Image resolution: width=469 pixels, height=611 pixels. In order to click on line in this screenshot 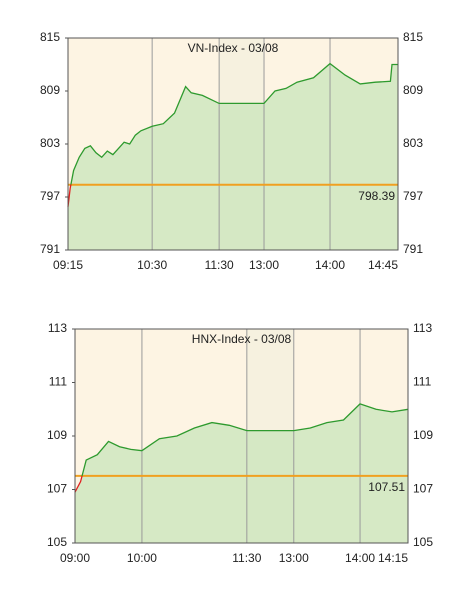, I will do `click(241, 448)`.